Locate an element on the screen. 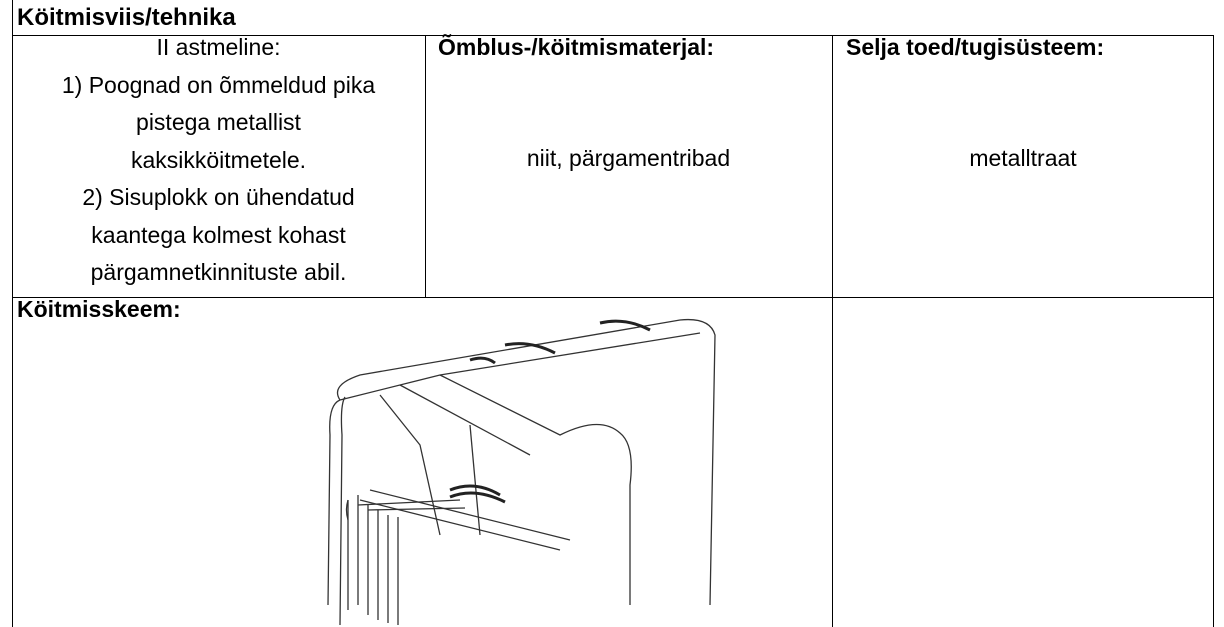 This screenshot has height=627, width=1224. section-title: Köitmisviis/tehnika is located at coordinates (126, 17).